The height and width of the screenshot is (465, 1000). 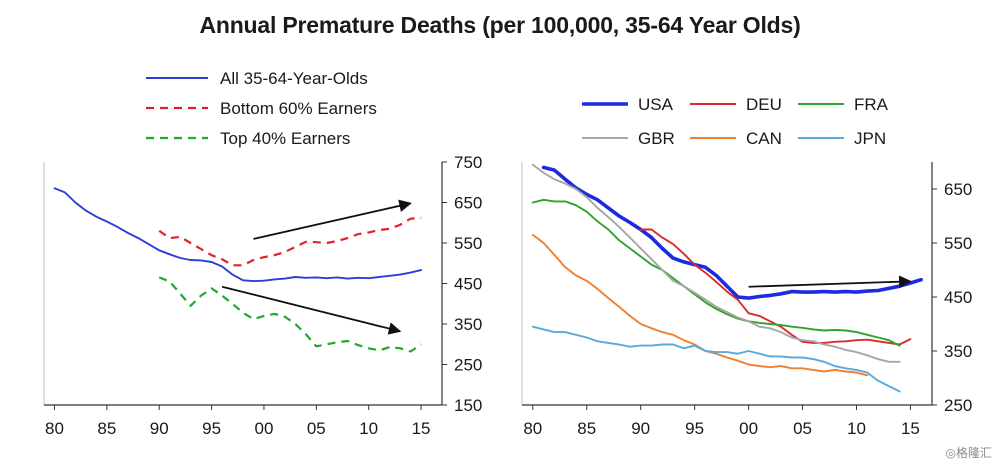 I want to click on left-series-line-bottom-60-earners, so click(x=290, y=241).